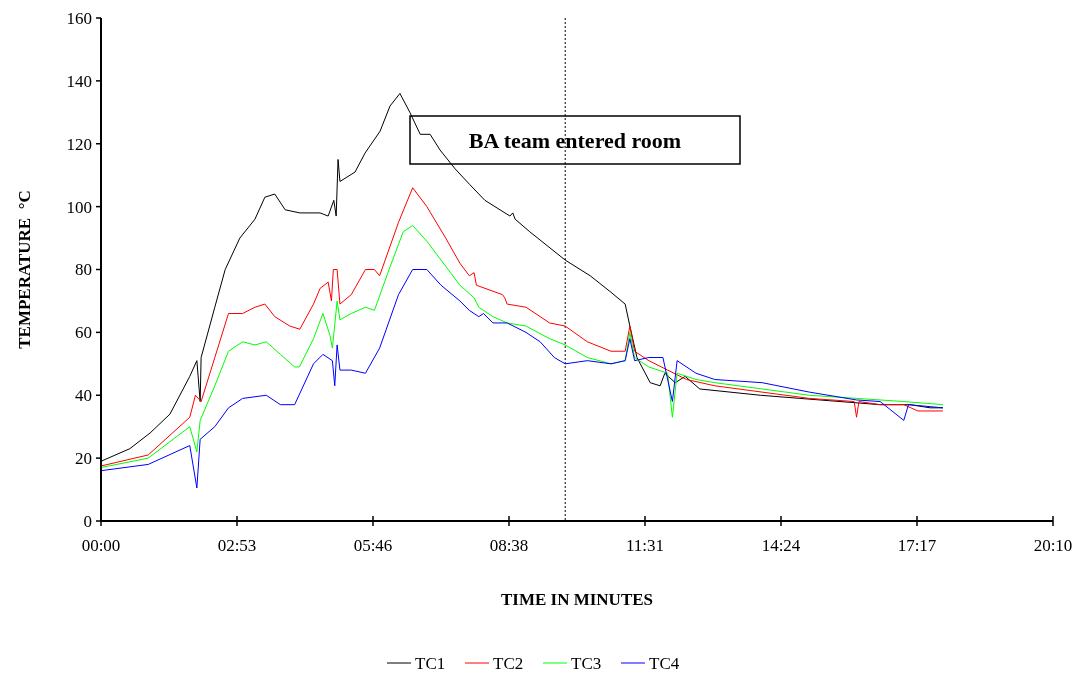 The image size is (1087, 684). What do you see at coordinates (645, 545) in the screenshot?
I see `x-tick-label: 11:31` at bounding box center [645, 545].